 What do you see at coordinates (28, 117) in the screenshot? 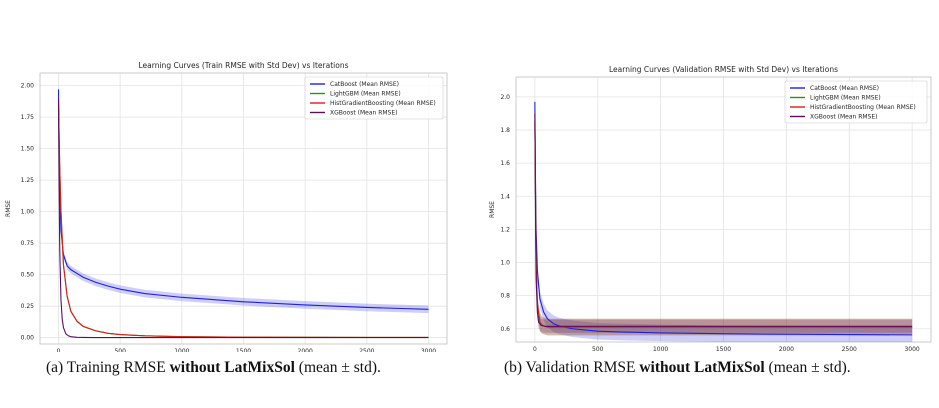
I see `y-tick-label: 1.75` at bounding box center [28, 117].